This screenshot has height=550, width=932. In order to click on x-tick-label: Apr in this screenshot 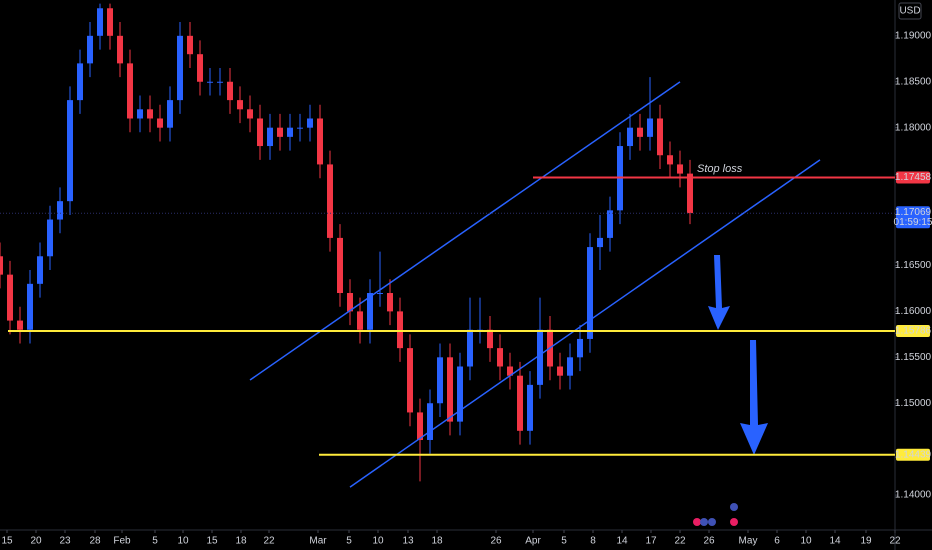, I will do `click(533, 541)`.